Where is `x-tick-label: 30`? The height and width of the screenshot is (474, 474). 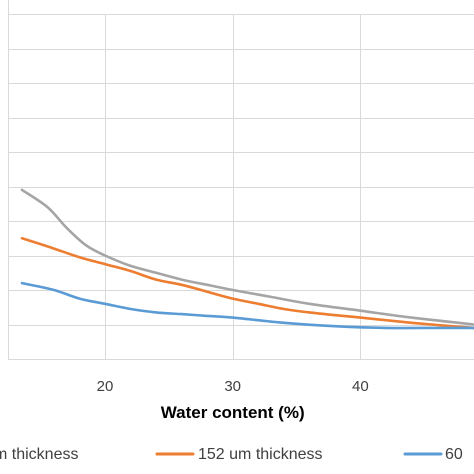 x-tick-label: 30 is located at coordinates (232, 386).